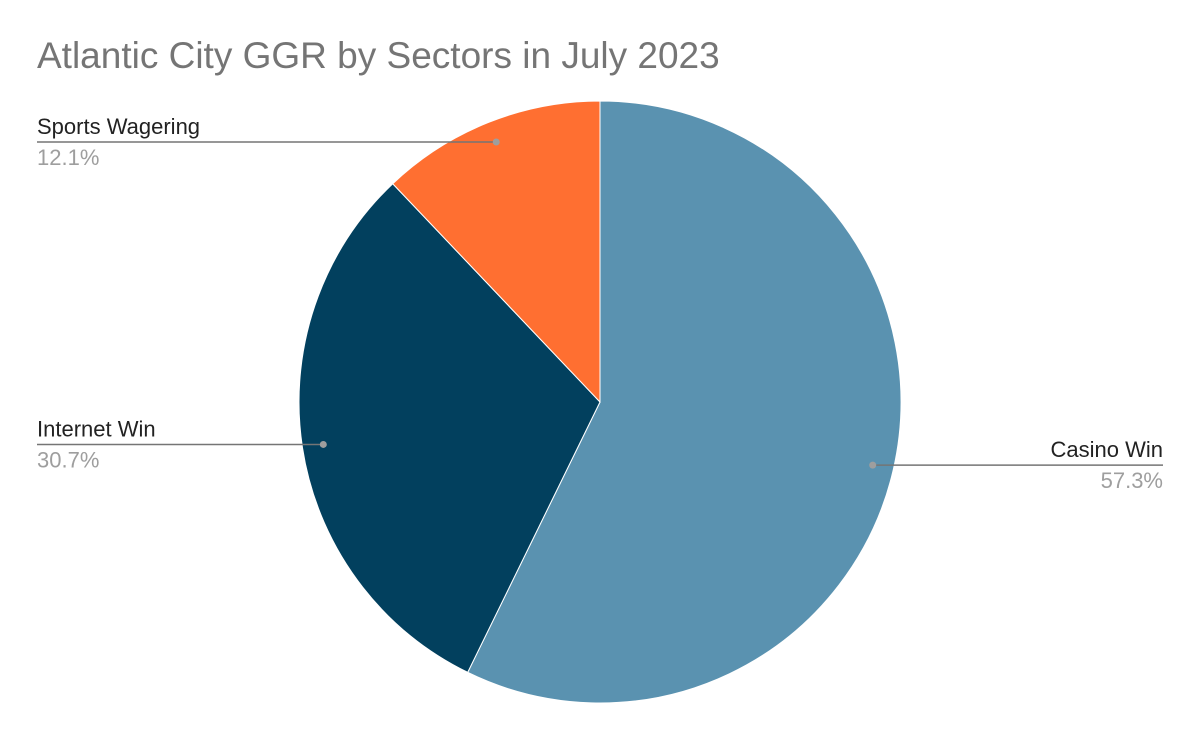 Image resolution: width=1200 pixels, height=742 pixels. What do you see at coordinates (323, 444) in the screenshot?
I see `leader-dot-internet-win` at bounding box center [323, 444].